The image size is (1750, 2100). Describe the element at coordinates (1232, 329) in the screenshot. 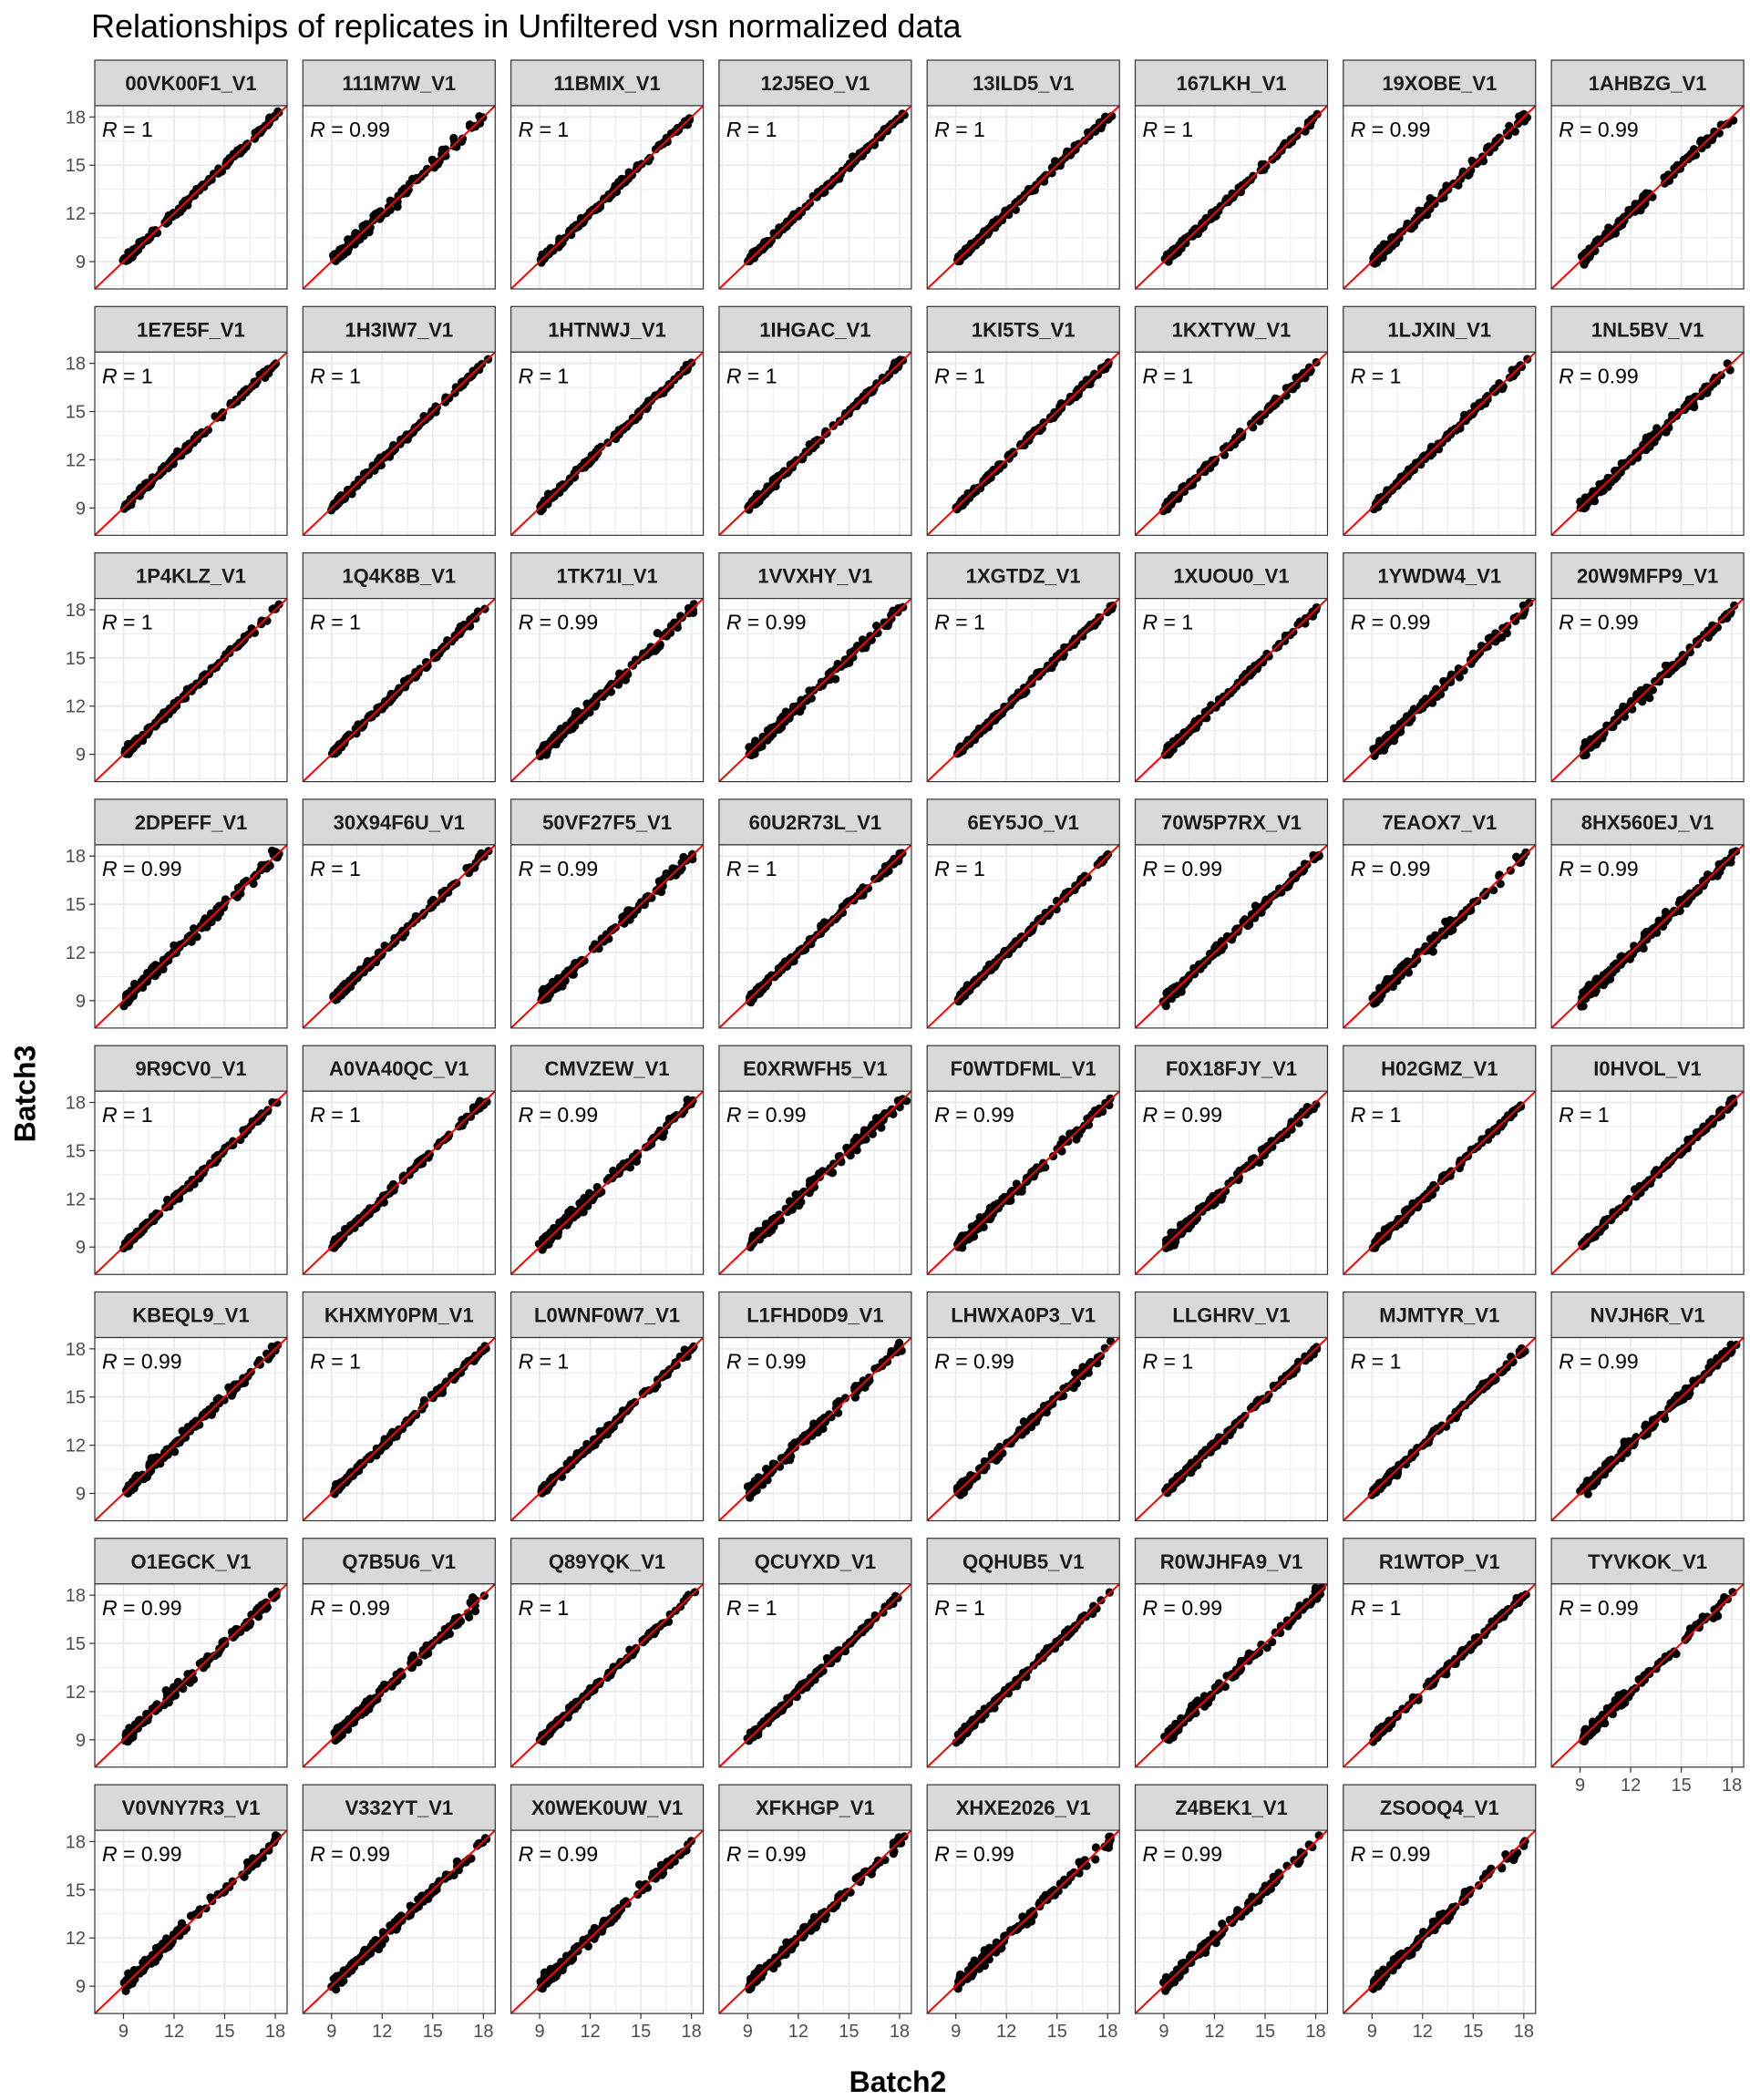

I see `facet-strip-label: 1KXTYW_V1` at that location.